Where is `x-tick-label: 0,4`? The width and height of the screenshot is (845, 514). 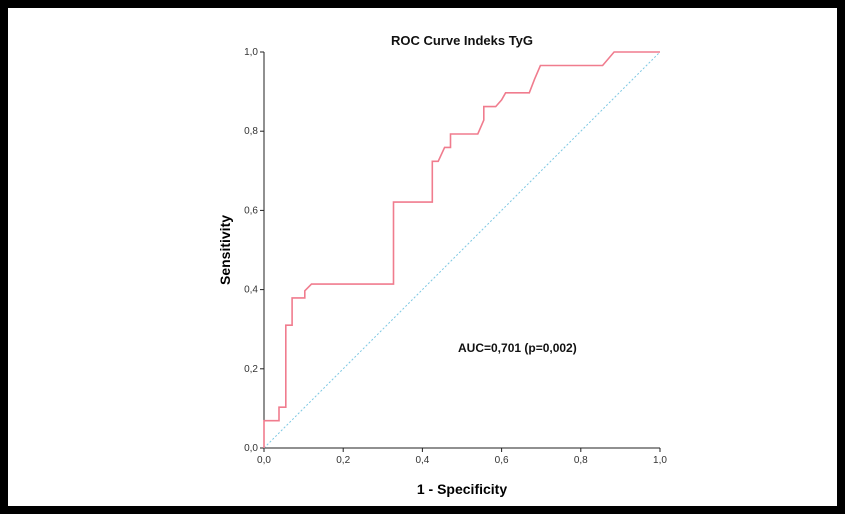 x-tick-label: 0,4 is located at coordinates (422, 460).